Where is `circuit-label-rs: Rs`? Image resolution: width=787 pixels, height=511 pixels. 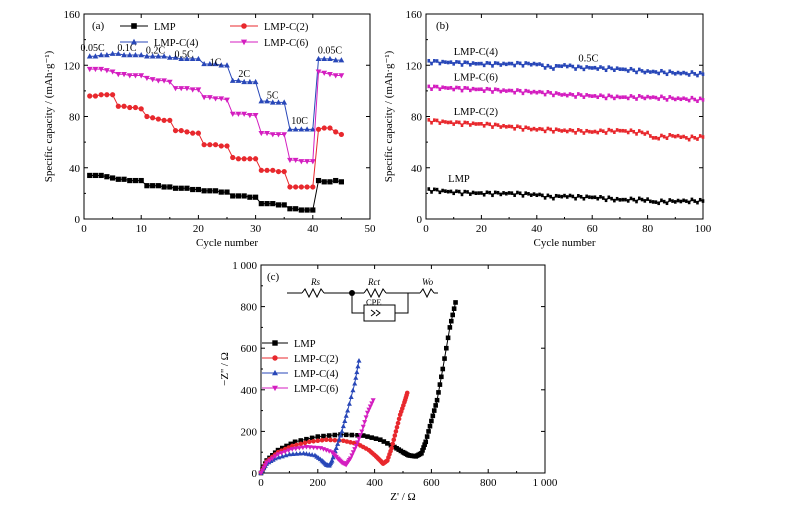 circuit-label-rs: Rs is located at coordinates (315, 282).